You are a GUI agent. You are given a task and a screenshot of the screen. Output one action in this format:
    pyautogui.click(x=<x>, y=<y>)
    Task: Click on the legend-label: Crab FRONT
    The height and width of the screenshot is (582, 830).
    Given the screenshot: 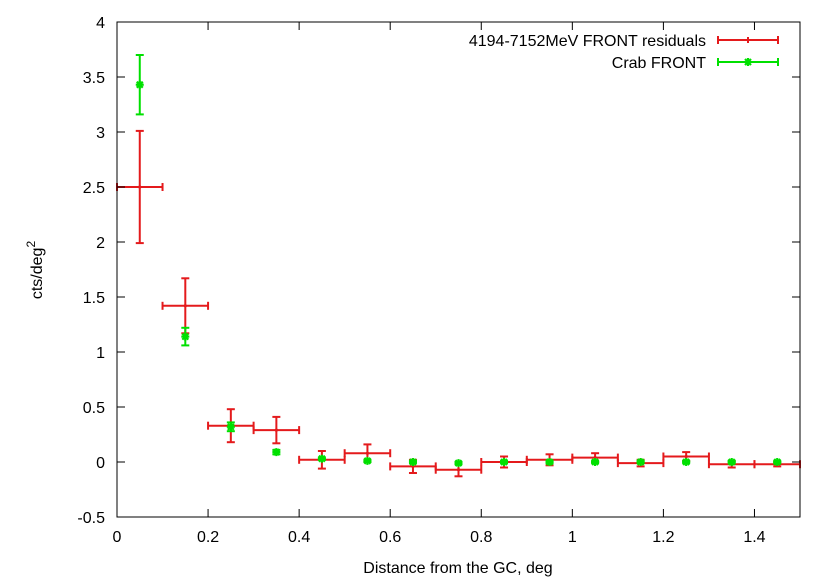 What is the action you would take?
    pyautogui.click(x=659, y=63)
    